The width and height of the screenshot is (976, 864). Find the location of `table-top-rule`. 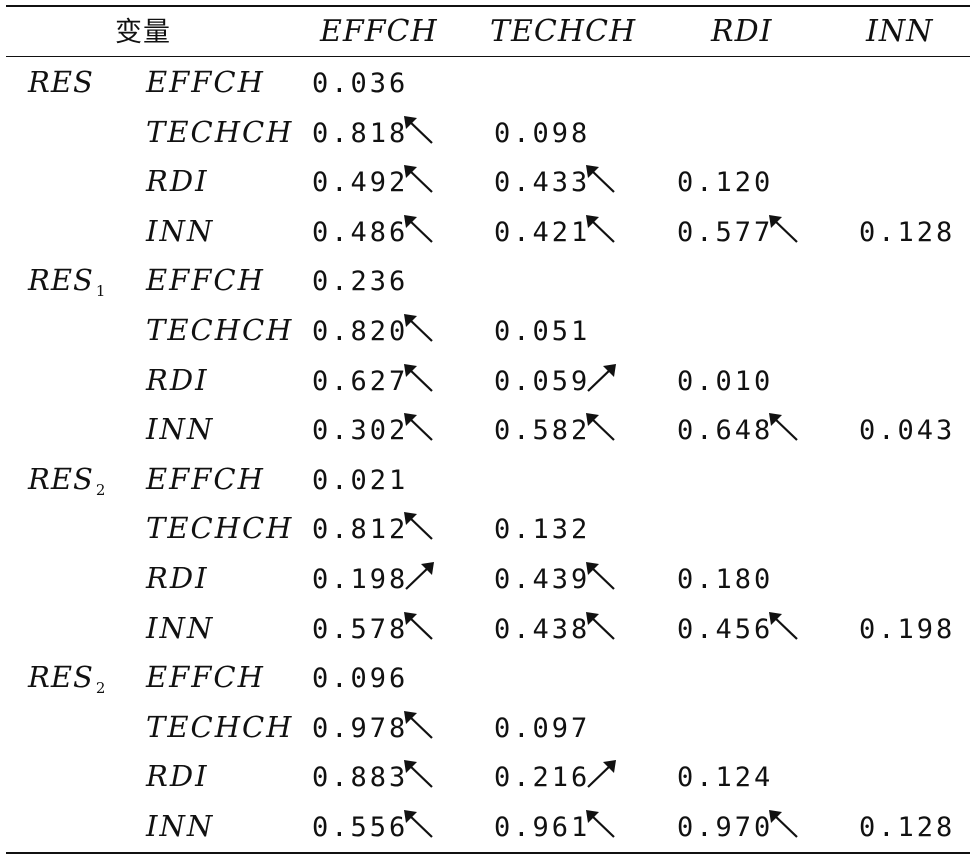

table-top-rule is located at coordinates (488, 6).